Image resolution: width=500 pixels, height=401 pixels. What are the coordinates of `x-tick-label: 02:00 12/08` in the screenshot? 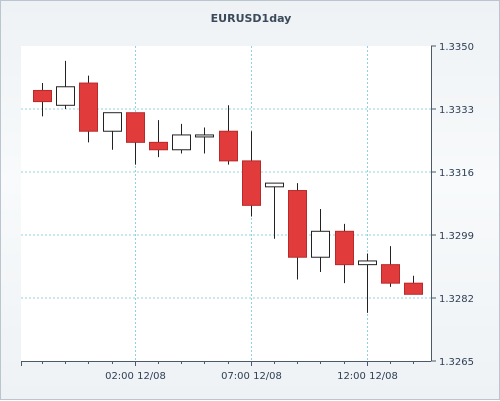 It's located at (135, 376).